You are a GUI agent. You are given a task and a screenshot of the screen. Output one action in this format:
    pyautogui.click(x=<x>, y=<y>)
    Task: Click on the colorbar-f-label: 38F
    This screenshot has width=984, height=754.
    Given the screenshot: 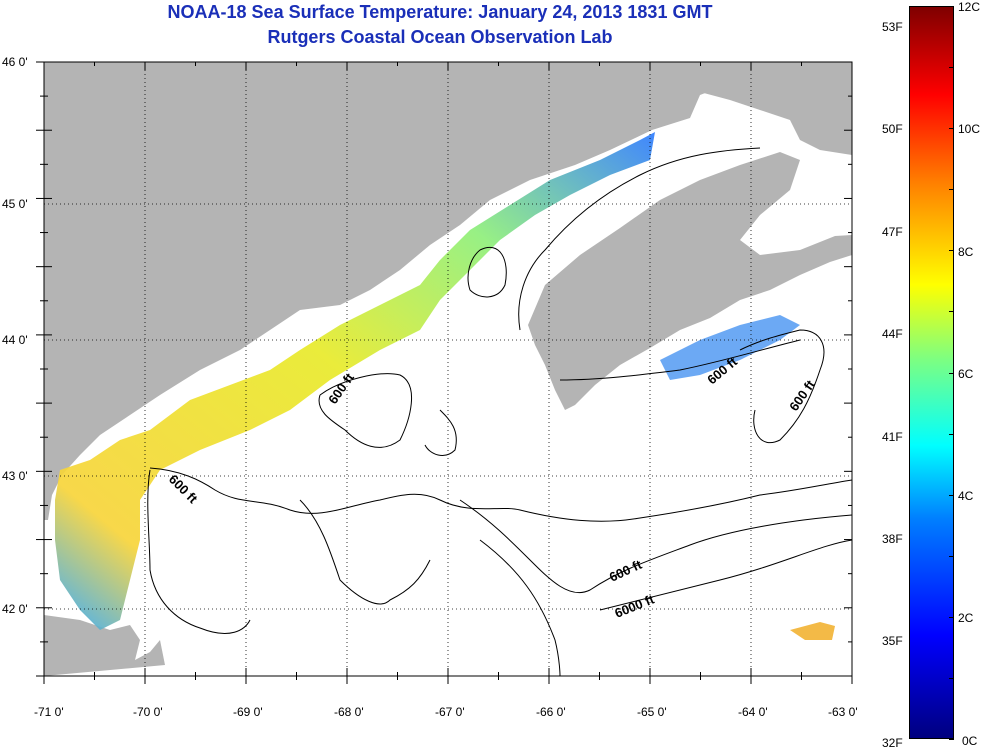 What is the action you would take?
    pyautogui.click(x=892, y=539)
    